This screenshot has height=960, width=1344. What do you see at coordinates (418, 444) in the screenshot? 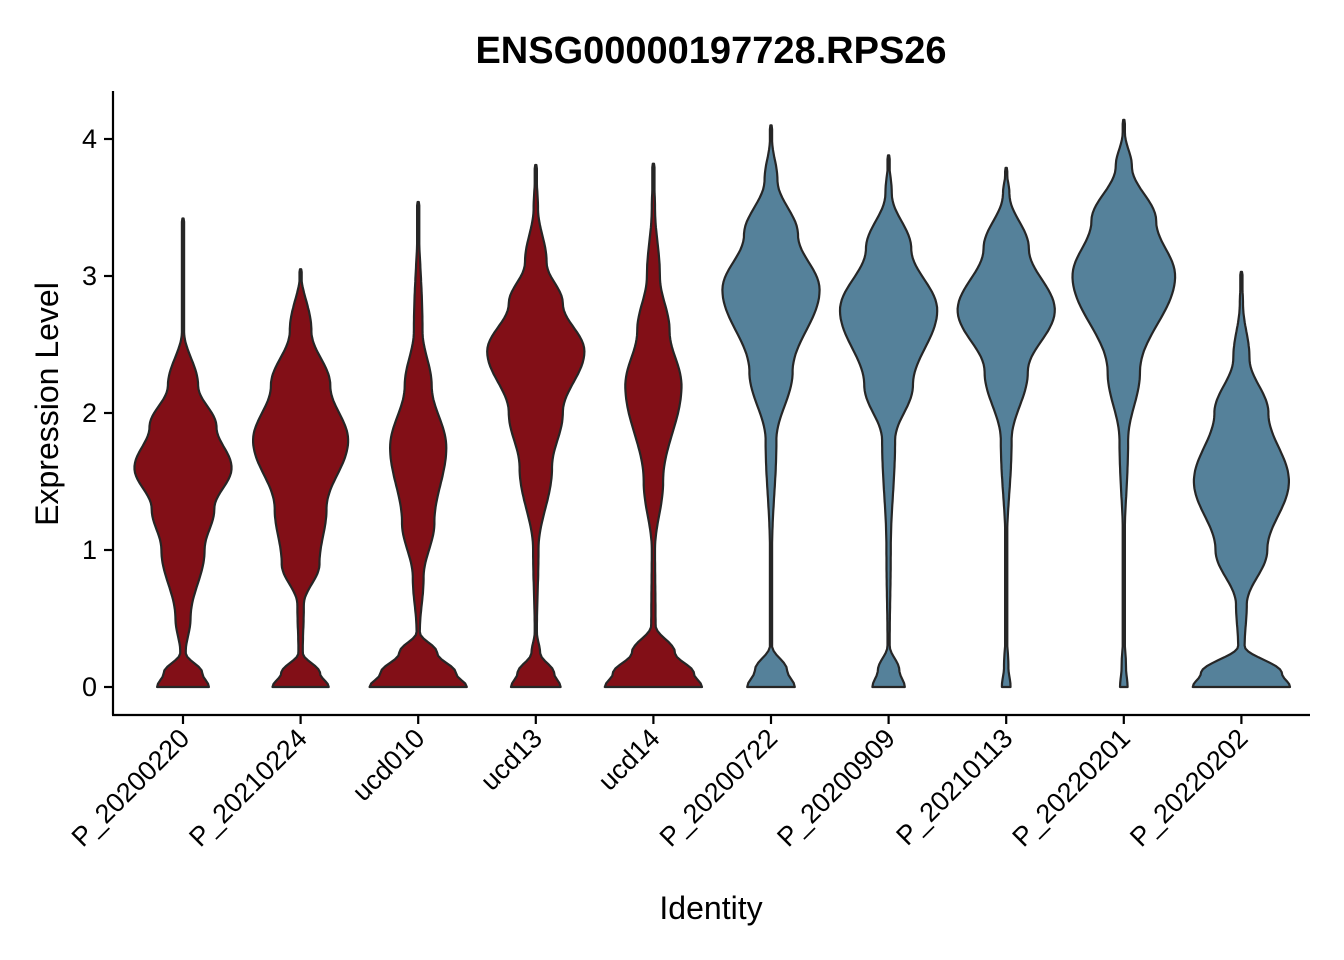
I see `violin-ucd010` at bounding box center [418, 444].